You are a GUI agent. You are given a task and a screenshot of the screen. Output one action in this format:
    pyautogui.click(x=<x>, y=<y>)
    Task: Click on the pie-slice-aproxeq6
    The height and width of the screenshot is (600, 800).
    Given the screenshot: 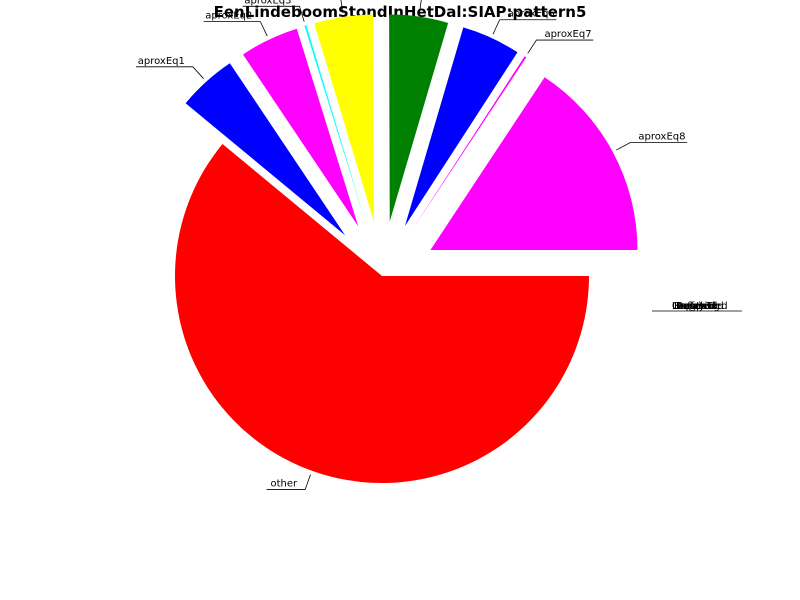 What is the action you would take?
    pyautogui.click(x=461, y=127)
    